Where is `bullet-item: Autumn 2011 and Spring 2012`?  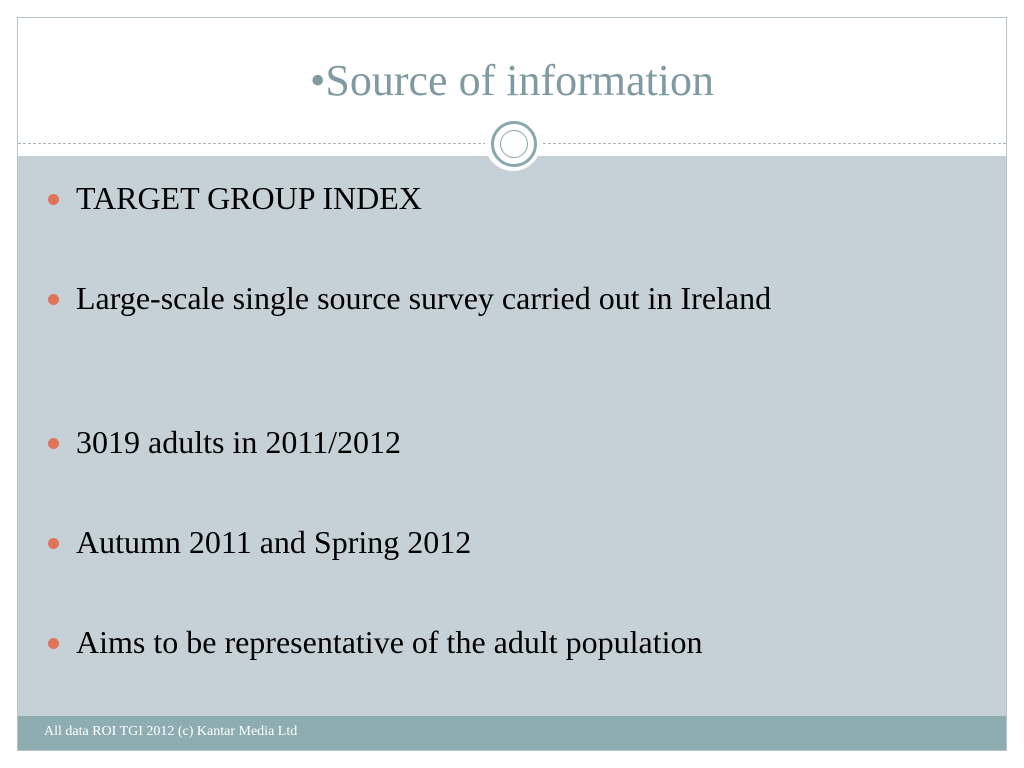
bullet-item: Autumn 2011 and Spring 2012 is located at coordinates (498, 542).